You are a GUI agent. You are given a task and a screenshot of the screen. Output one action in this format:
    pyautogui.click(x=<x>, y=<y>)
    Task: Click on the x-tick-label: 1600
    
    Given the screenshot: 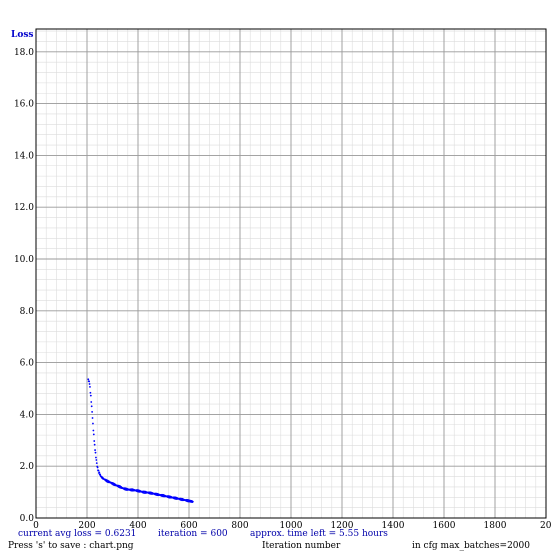 What is the action you would take?
    pyautogui.click(x=444, y=526)
    